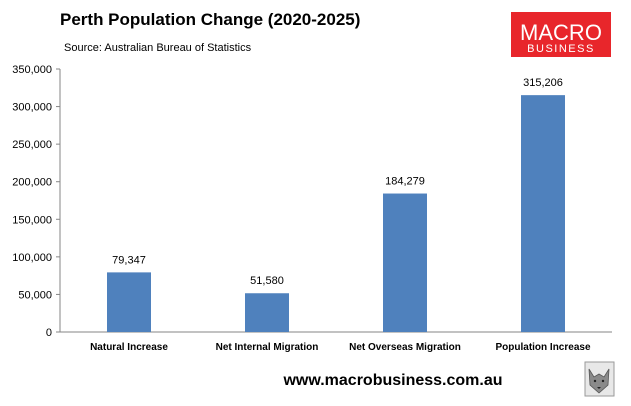  Describe the element at coordinates (32, 183) in the screenshot. I see `y-tick-label: 200,000` at that location.